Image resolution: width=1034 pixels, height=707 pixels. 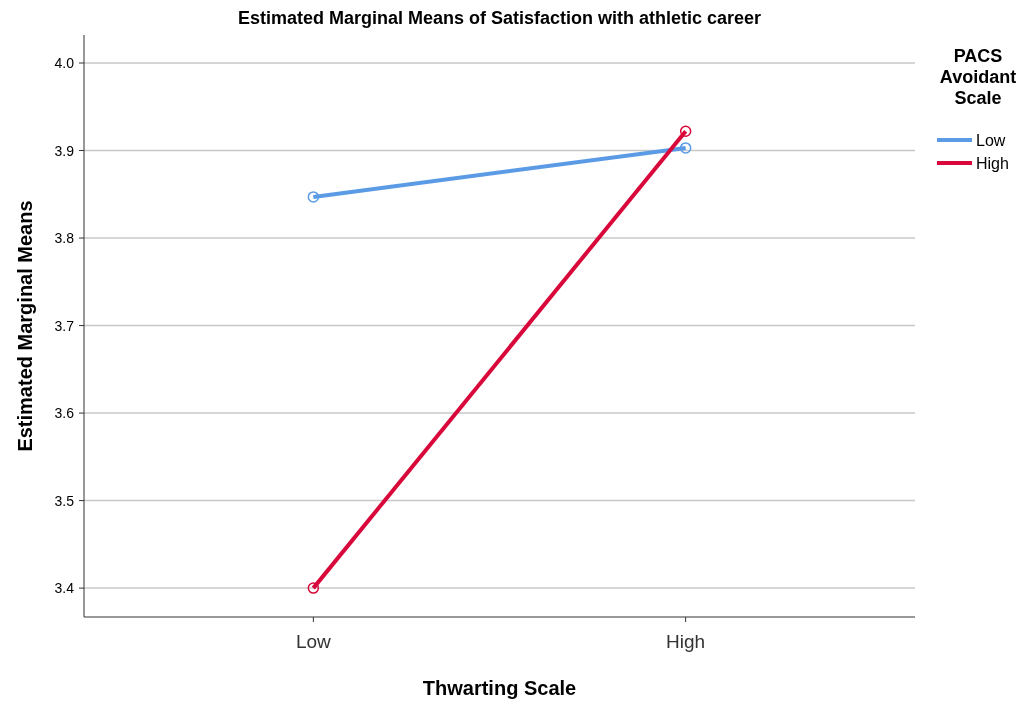 I want to click on legend-label: High, so click(x=992, y=163).